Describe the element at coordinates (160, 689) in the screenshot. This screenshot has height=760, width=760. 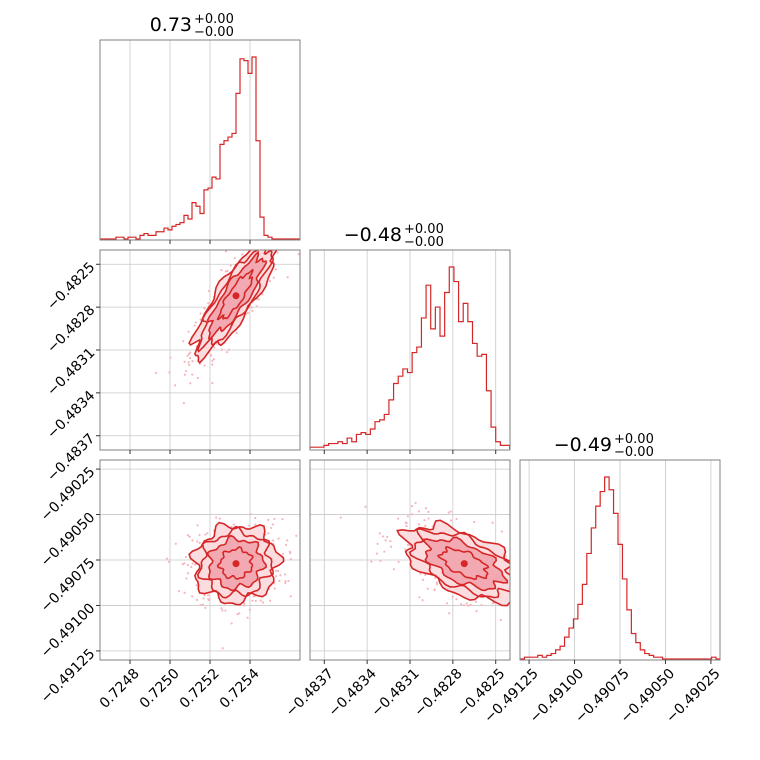
I see `x-tick-label: 0.7250` at that location.